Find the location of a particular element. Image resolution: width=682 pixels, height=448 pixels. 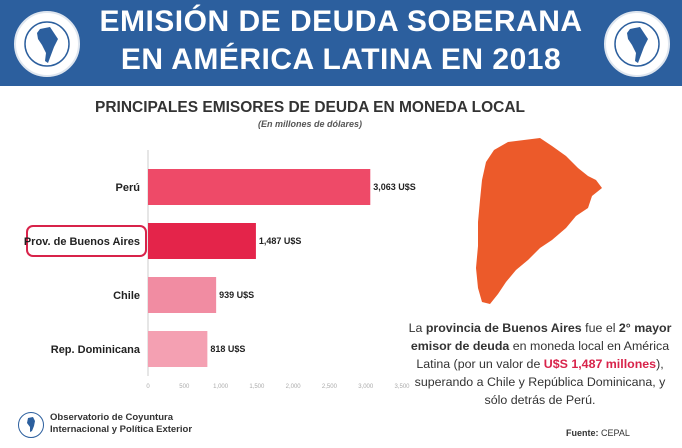

observatorio-logo-left is located at coordinates (47, 44).